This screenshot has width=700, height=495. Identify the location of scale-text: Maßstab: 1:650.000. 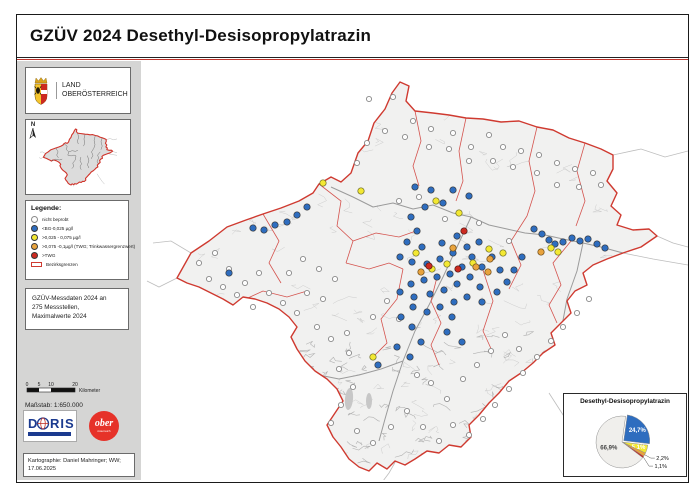
(54, 405).